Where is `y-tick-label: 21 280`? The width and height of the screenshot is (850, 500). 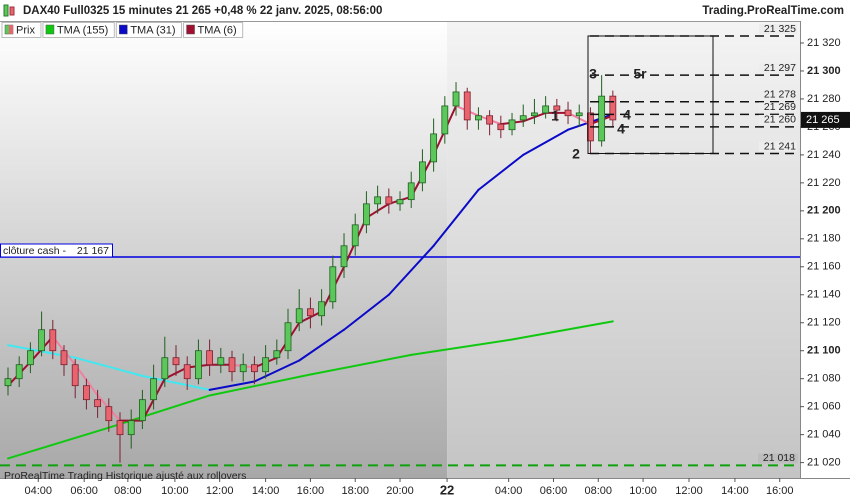
y-tick-label: 21 280 is located at coordinates (824, 99).